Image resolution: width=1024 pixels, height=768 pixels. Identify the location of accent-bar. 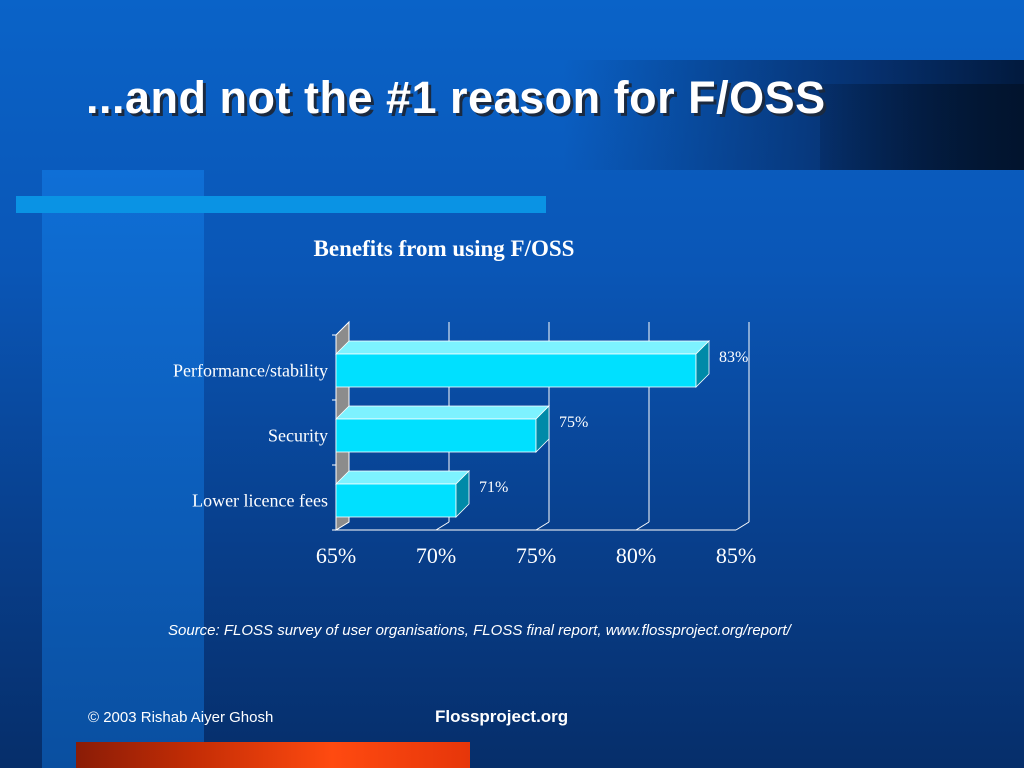
(281, 204).